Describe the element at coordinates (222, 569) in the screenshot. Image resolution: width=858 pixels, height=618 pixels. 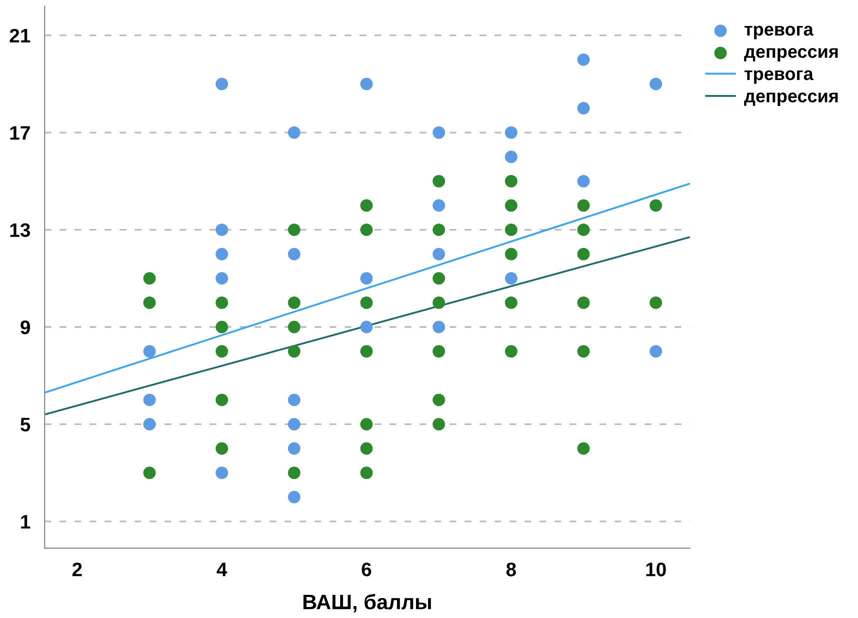
I see `x-tick-label: 4` at that location.